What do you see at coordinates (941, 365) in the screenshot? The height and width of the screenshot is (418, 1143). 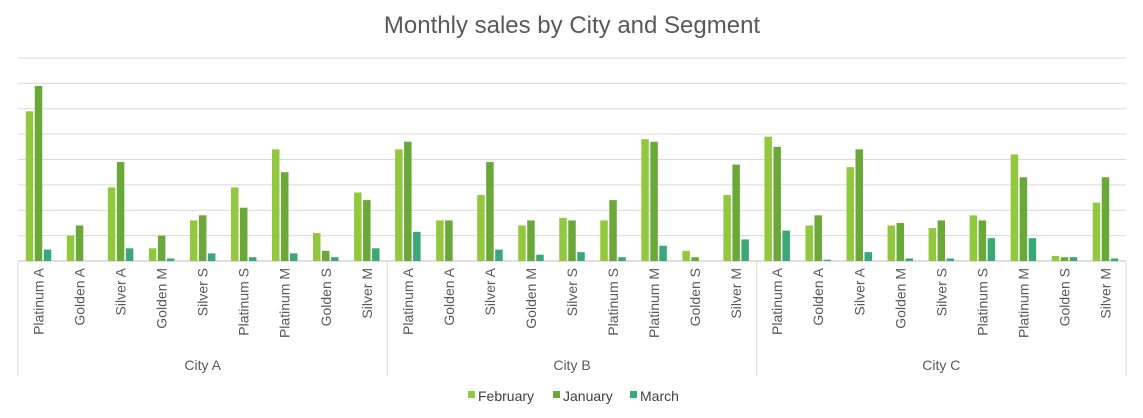 I see `group-label: City C` at bounding box center [941, 365].